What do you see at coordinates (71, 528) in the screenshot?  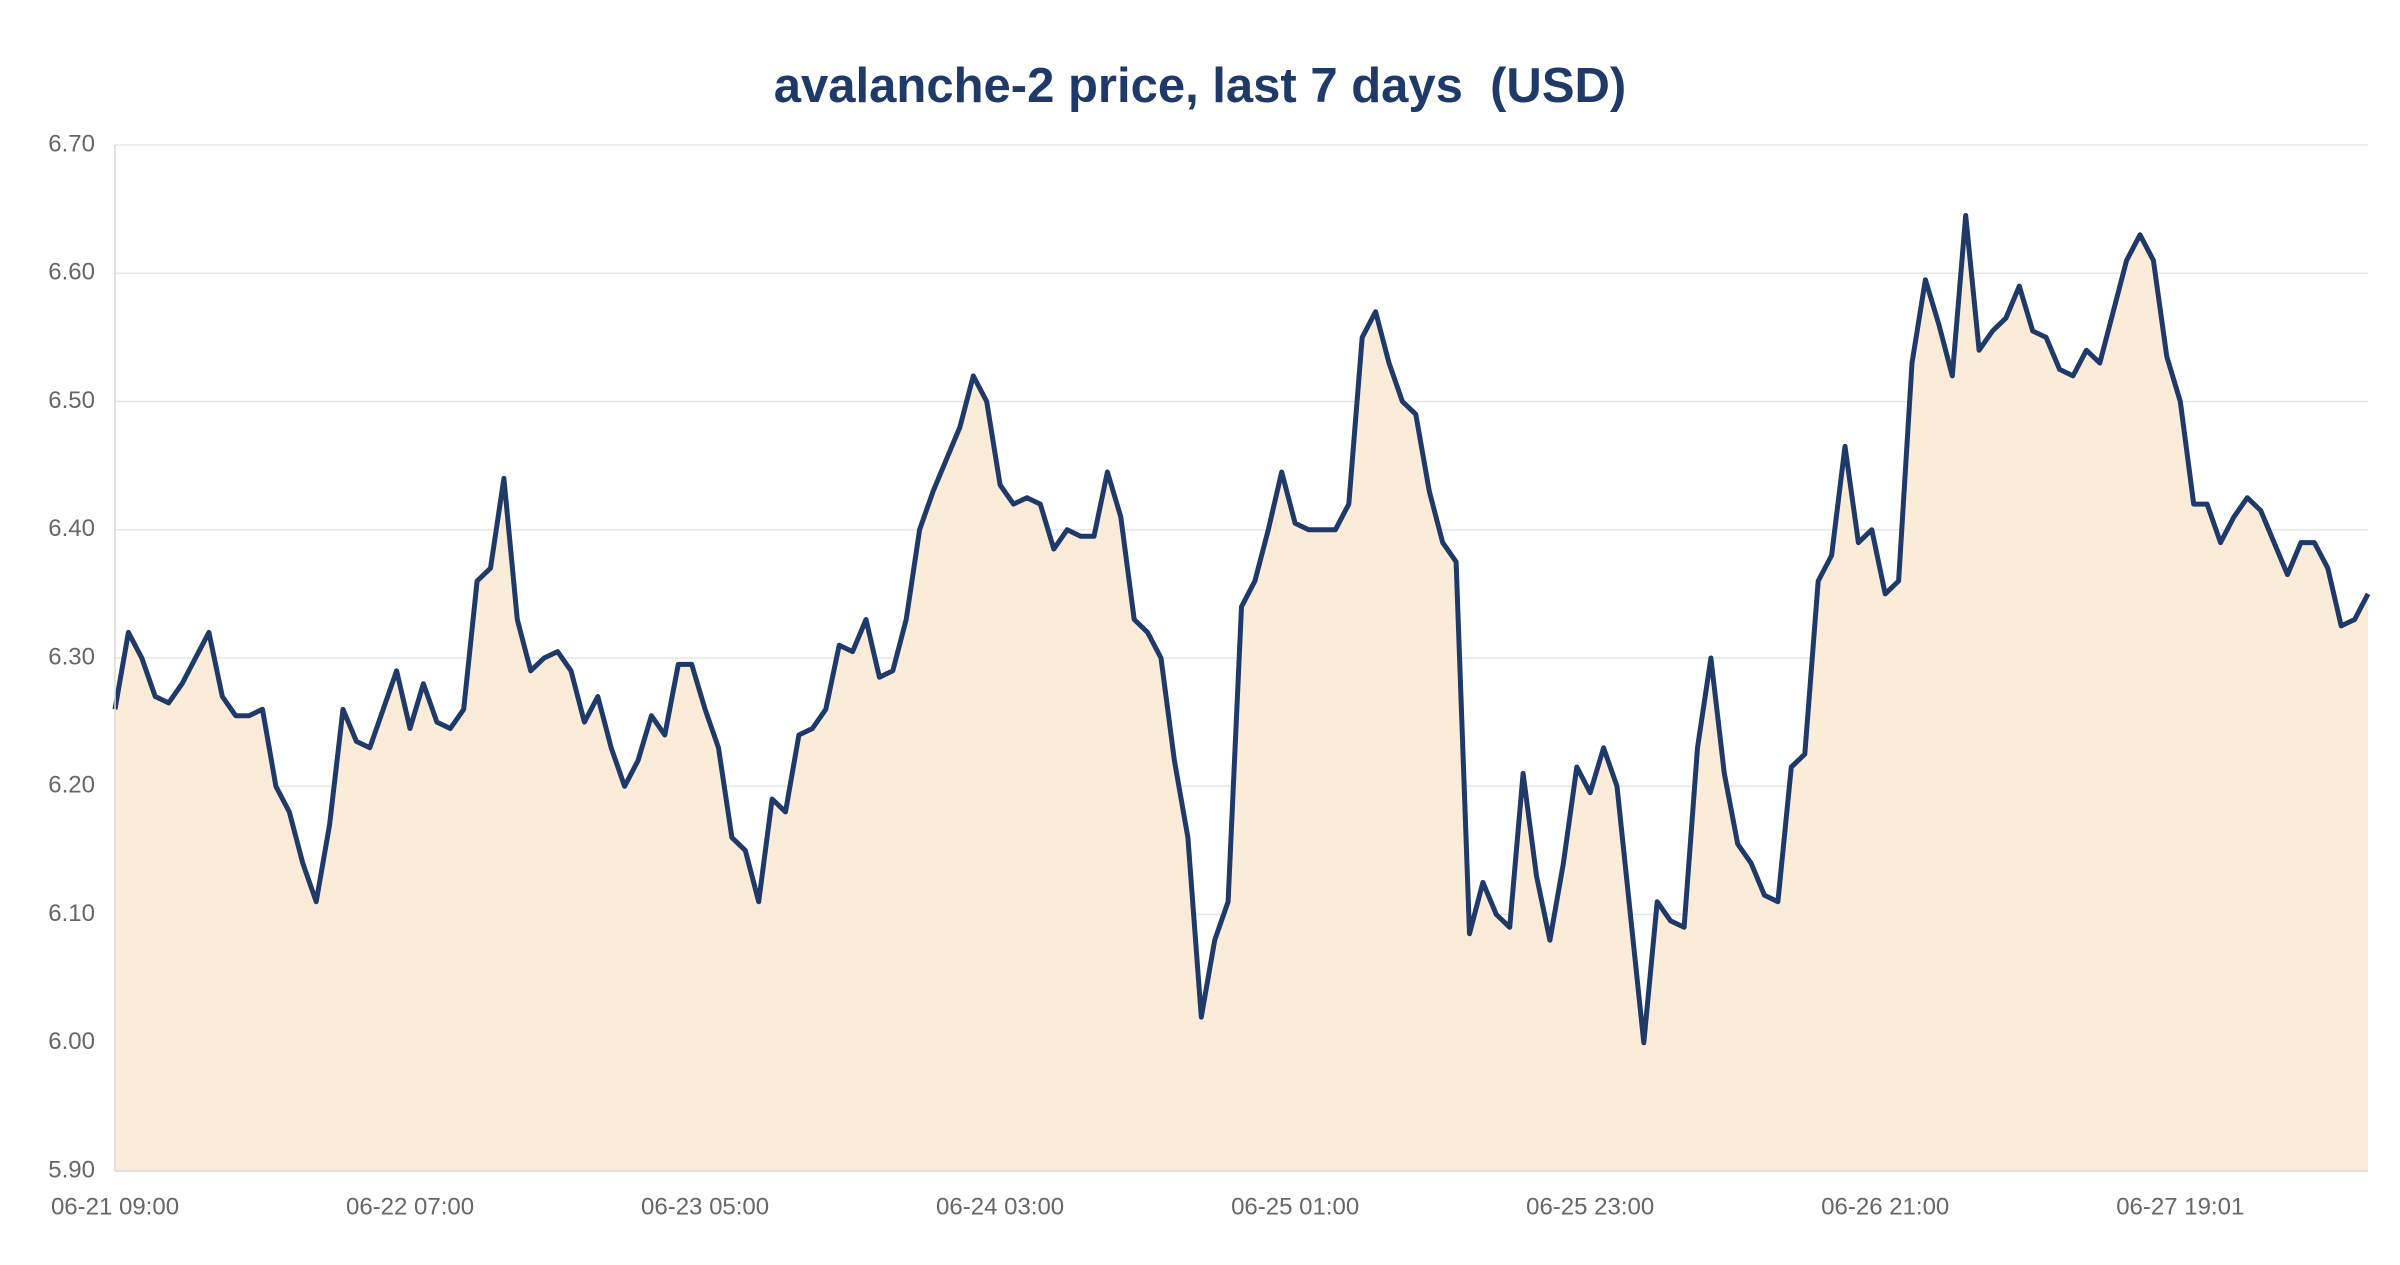 I see `y-tick-label: 6.40` at bounding box center [71, 528].